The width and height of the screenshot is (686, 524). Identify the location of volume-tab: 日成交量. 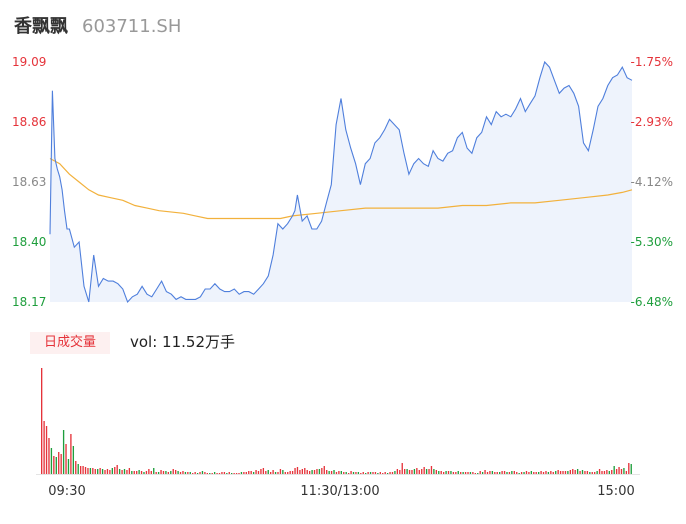
(70, 343).